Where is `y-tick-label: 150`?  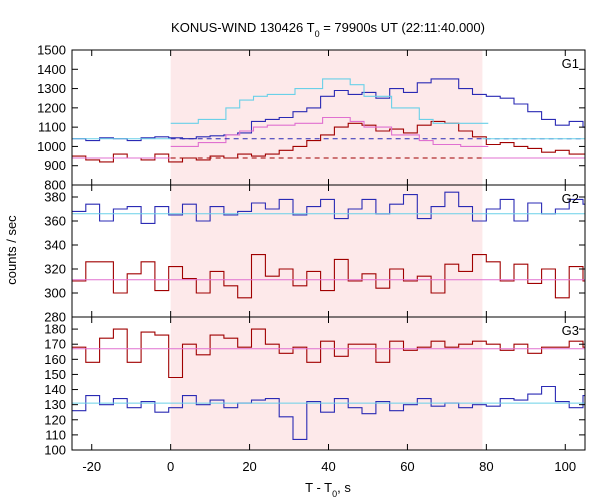
y-tick-label: 150 is located at coordinates (55, 374).